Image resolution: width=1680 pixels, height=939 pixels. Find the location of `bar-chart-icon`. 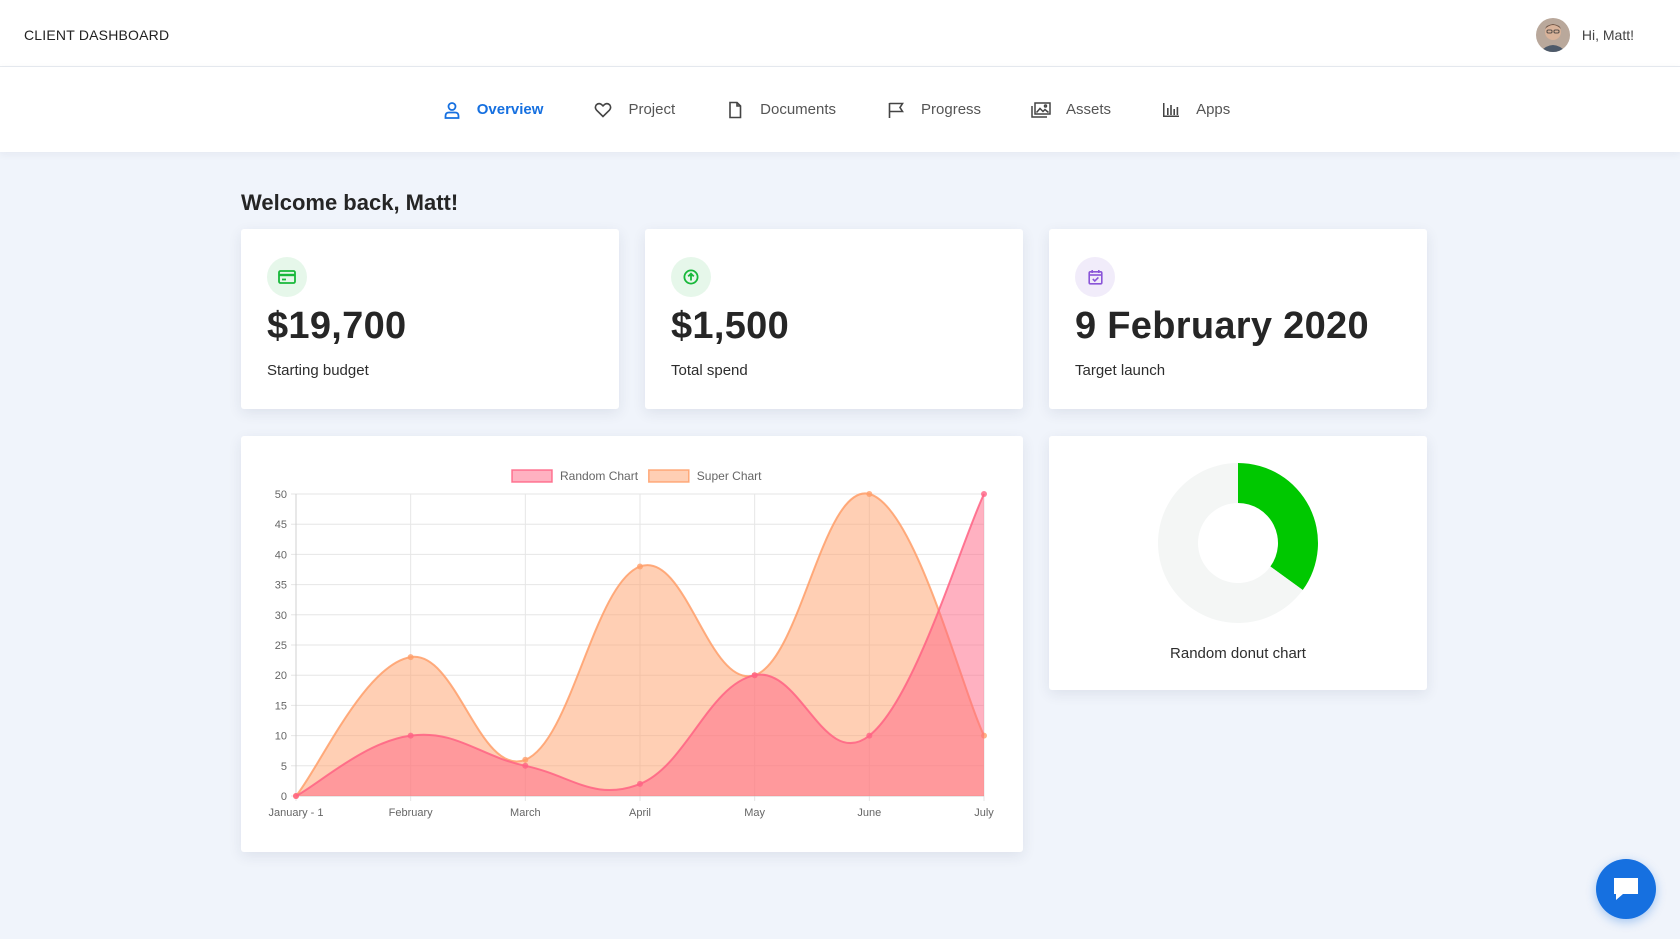

bar-chart-icon is located at coordinates (1171, 110).